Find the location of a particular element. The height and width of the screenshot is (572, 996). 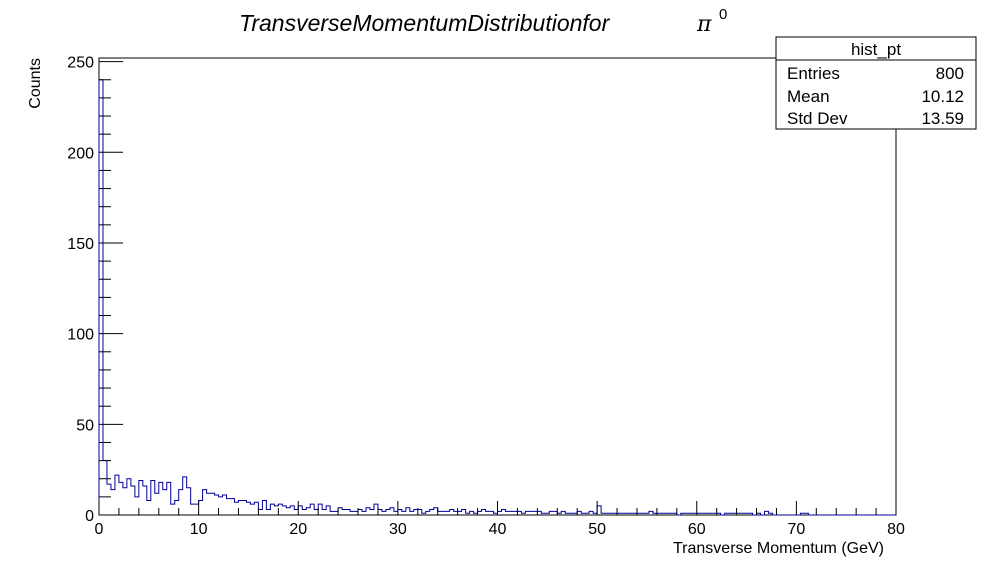

stats-box-title: hist_pt is located at coordinates (876, 49).